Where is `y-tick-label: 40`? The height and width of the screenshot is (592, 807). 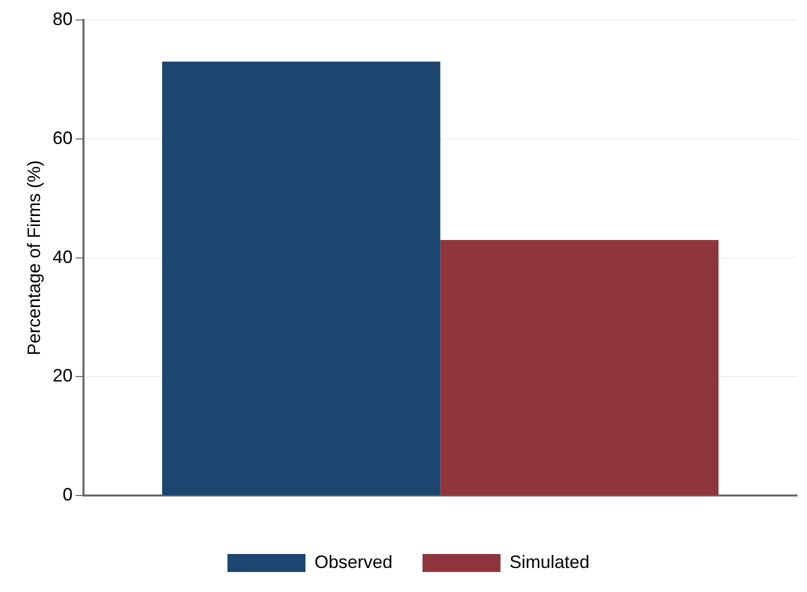
y-tick-label: 40 is located at coordinates (62, 256).